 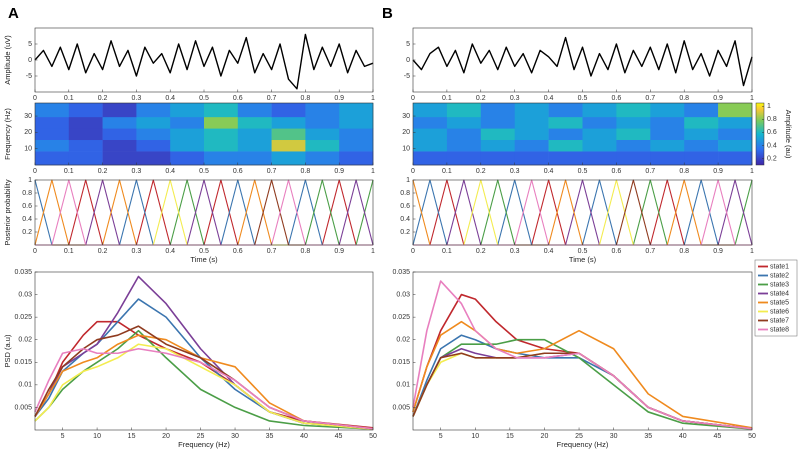 I want to click on y-tick-label: -5, so click(x=29, y=76).